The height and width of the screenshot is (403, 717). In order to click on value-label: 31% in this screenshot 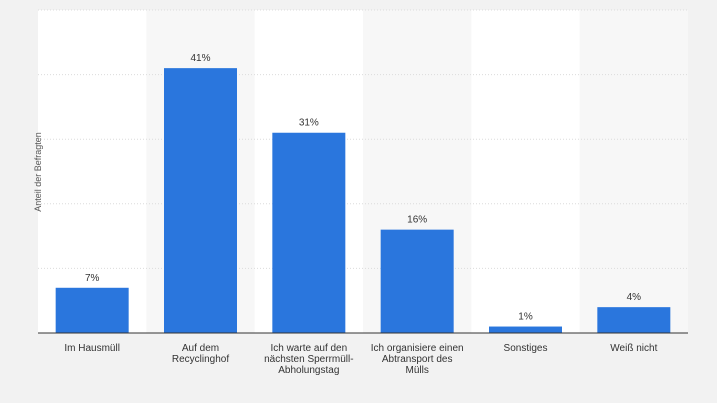, I will do `click(309, 123)`.